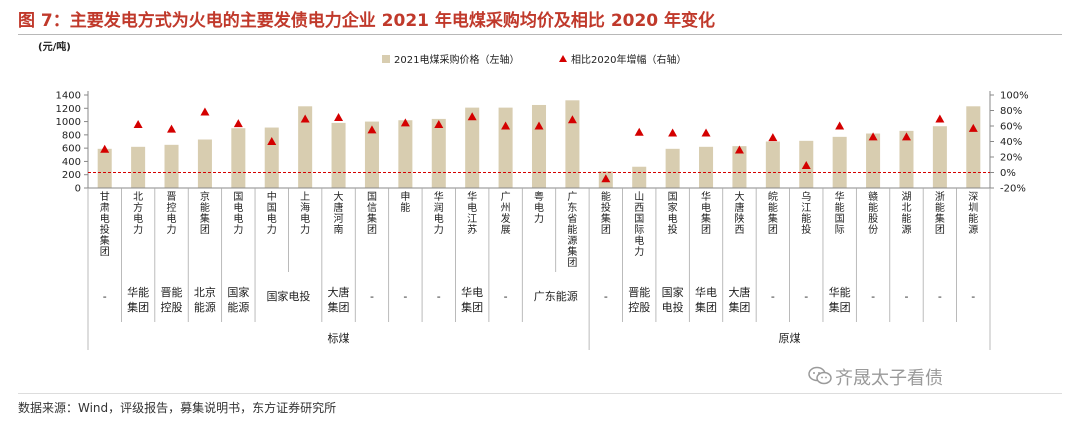 The height and width of the screenshot is (422, 1080). Describe the element at coordinates (506, 213) in the screenshot. I see `category-label: 广州发展` at that location.